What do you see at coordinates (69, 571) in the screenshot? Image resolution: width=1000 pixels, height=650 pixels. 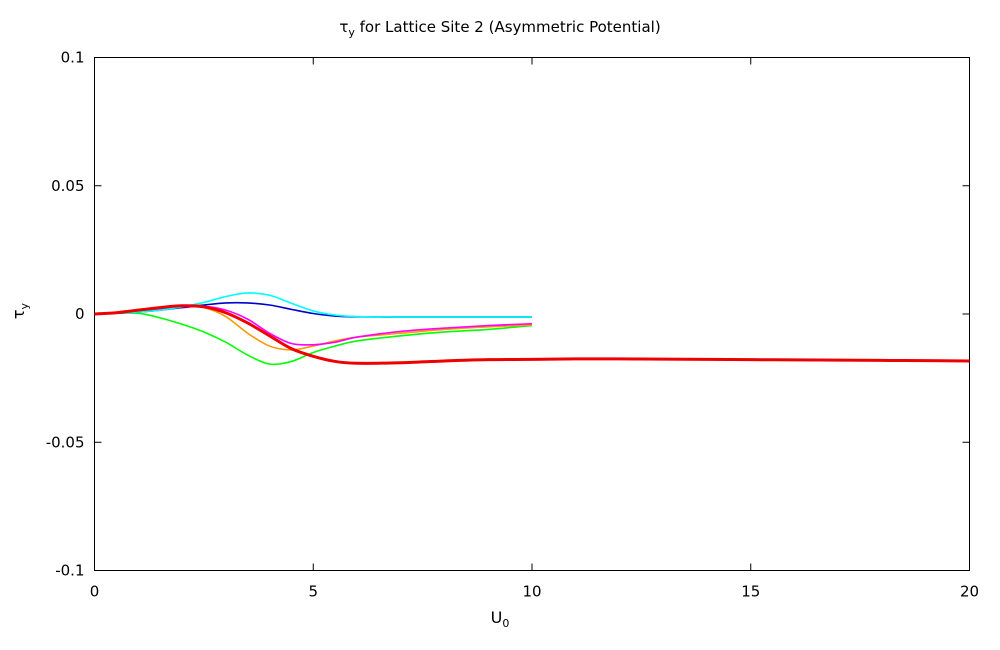 I see `y-tick-label: -0.1` at bounding box center [69, 571].